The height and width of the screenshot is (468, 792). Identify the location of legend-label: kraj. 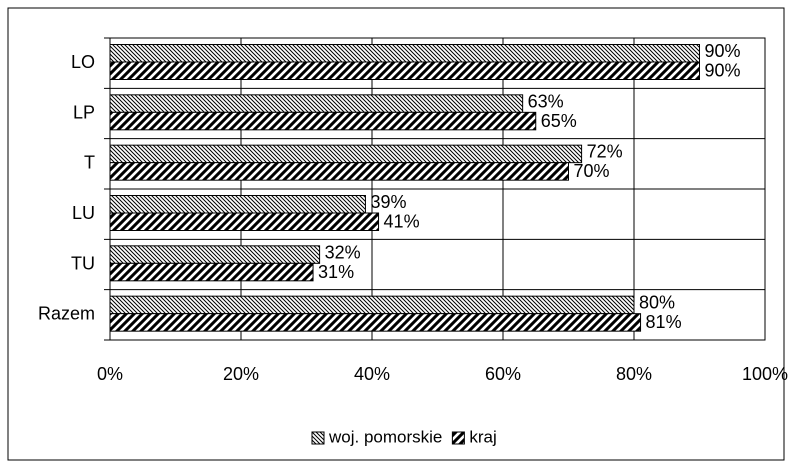
(482, 436).